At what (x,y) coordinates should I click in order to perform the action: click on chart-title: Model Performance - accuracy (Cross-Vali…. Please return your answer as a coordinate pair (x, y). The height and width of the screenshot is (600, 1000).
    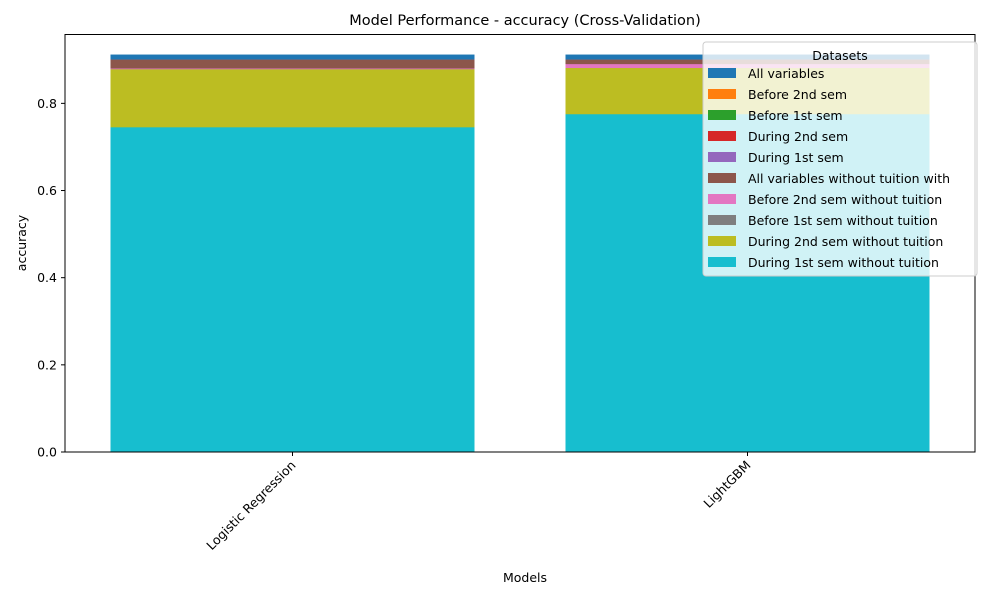
    Looking at the image, I should click on (525, 21).